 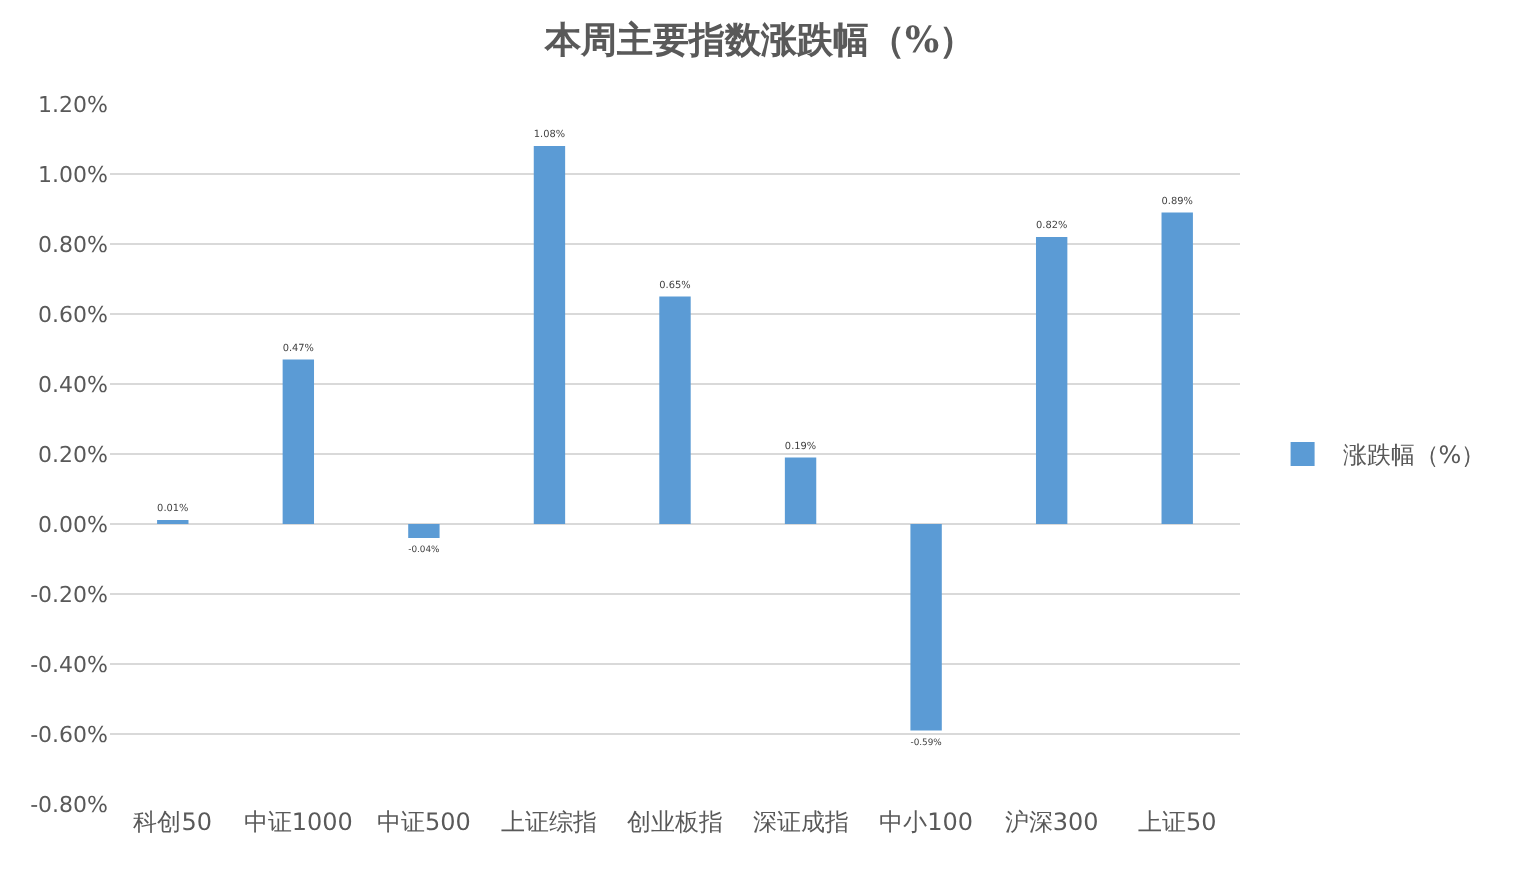 What do you see at coordinates (423, 822) in the screenshot?
I see `x-tick-label: 中证500` at bounding box center [423, 822].